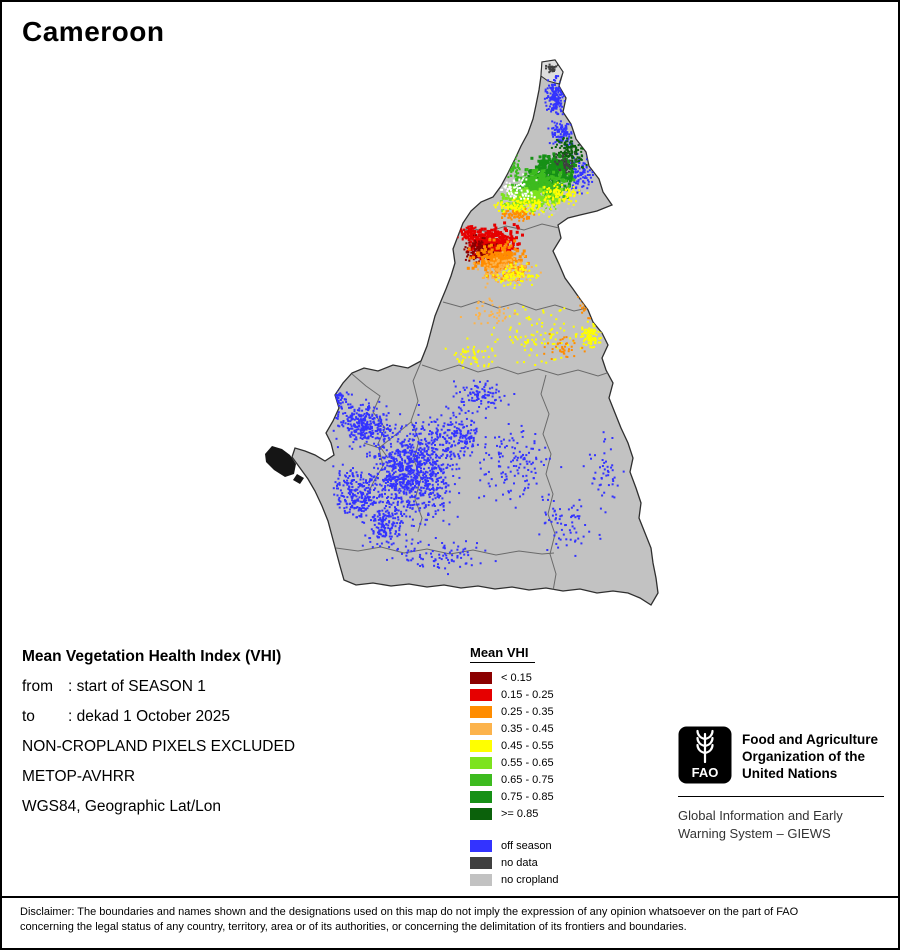  Describe the element at coordinates (705, 746) in the screenshot. I see `wheat-icon` at that location.